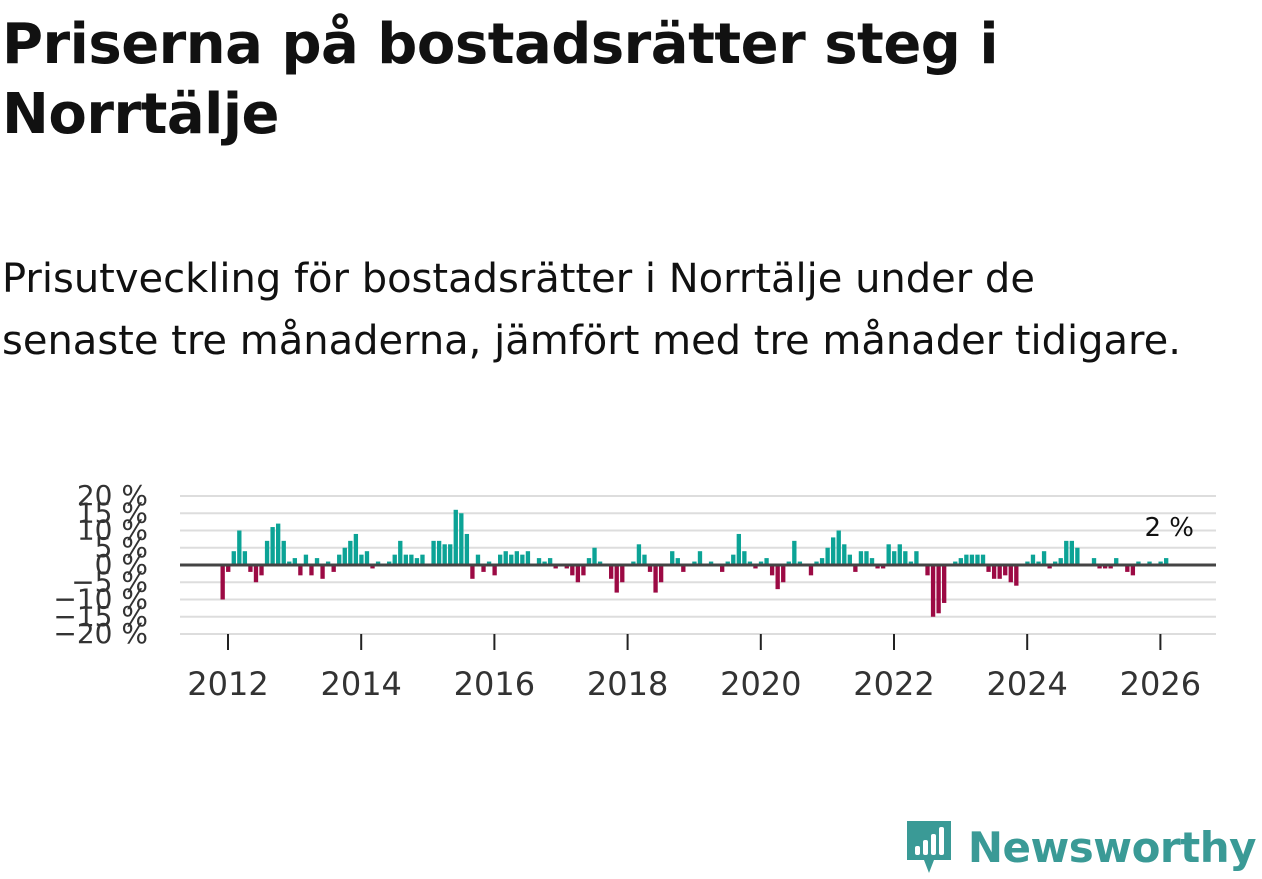 This screenshot has height=879, width=1262. What do you see at coordinates (109, 581) in the screenshot?
I see `y-tick-label: −5 %` at bounding box center [109, 581].